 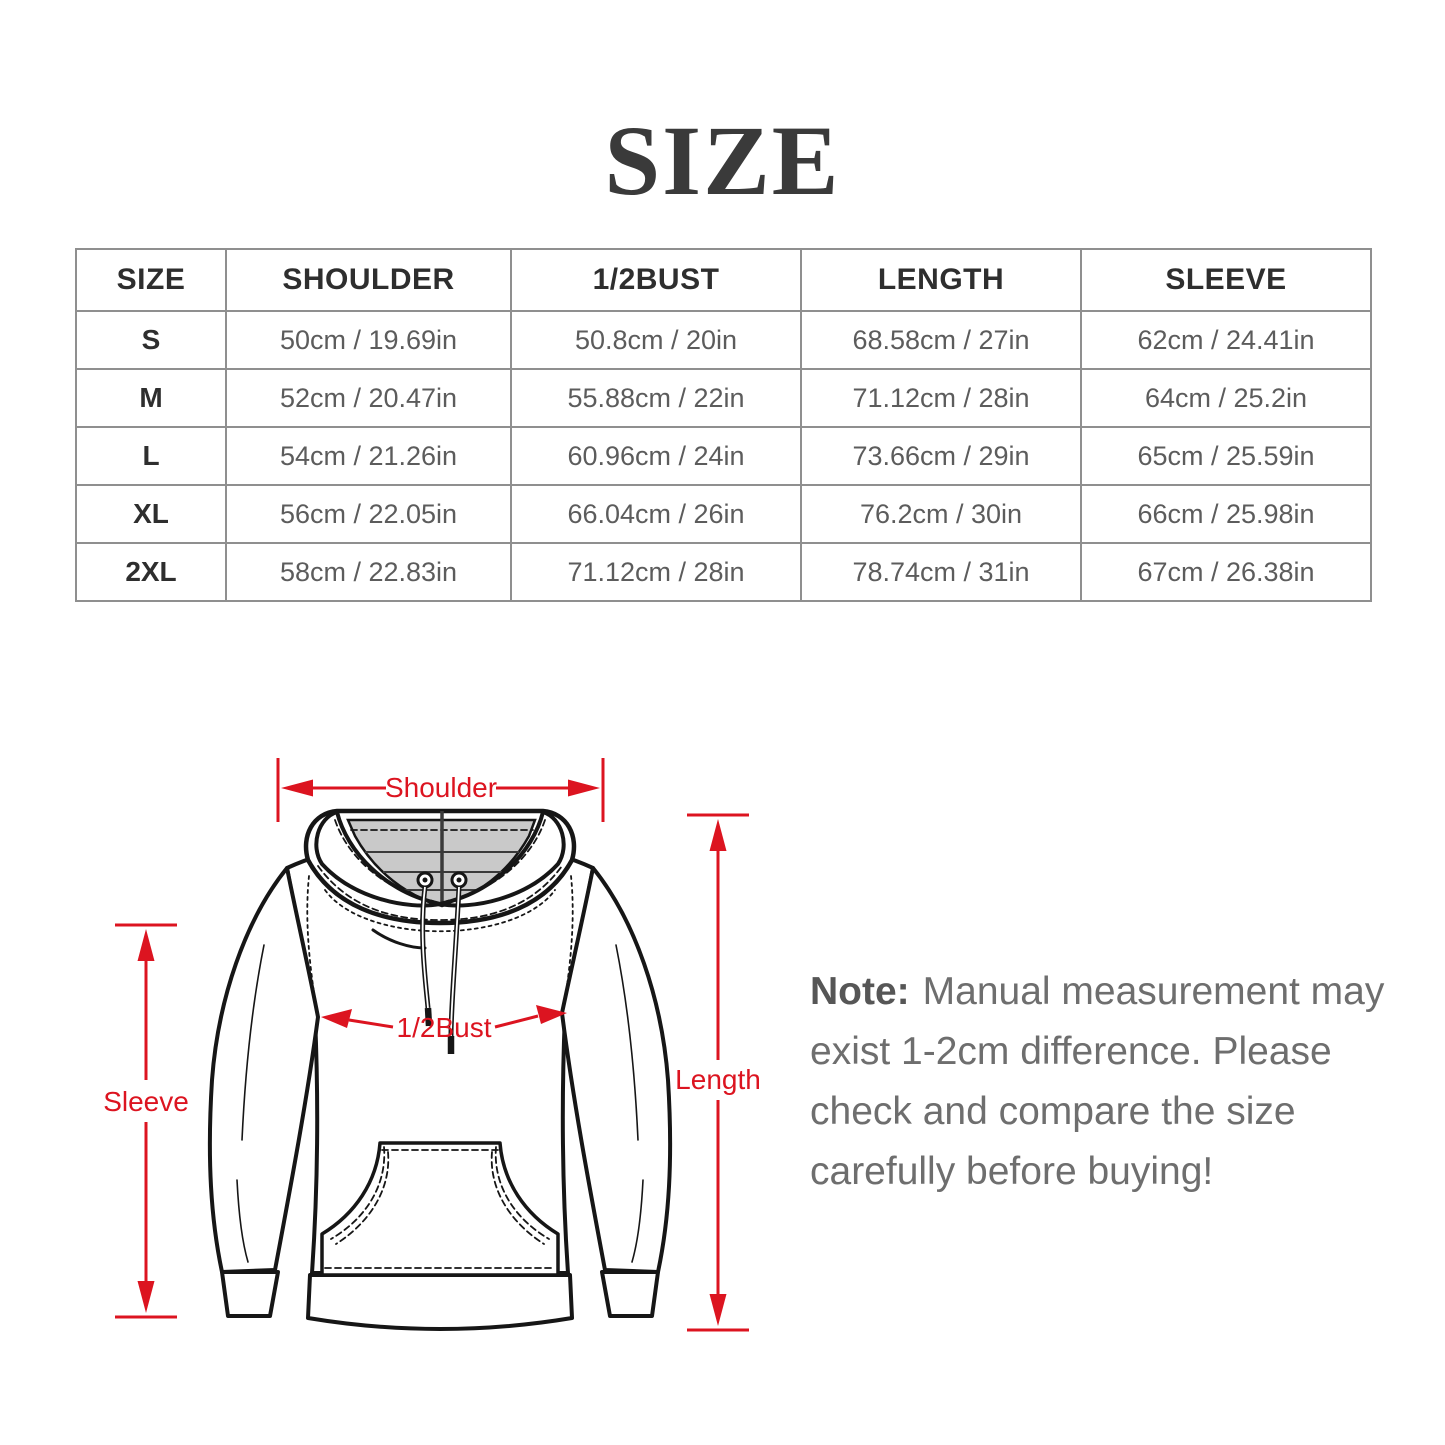 What do you see at coordinates (722, 160) in the screenshot?
I see `page-title: SIZE` at bounding box center [722, 160].